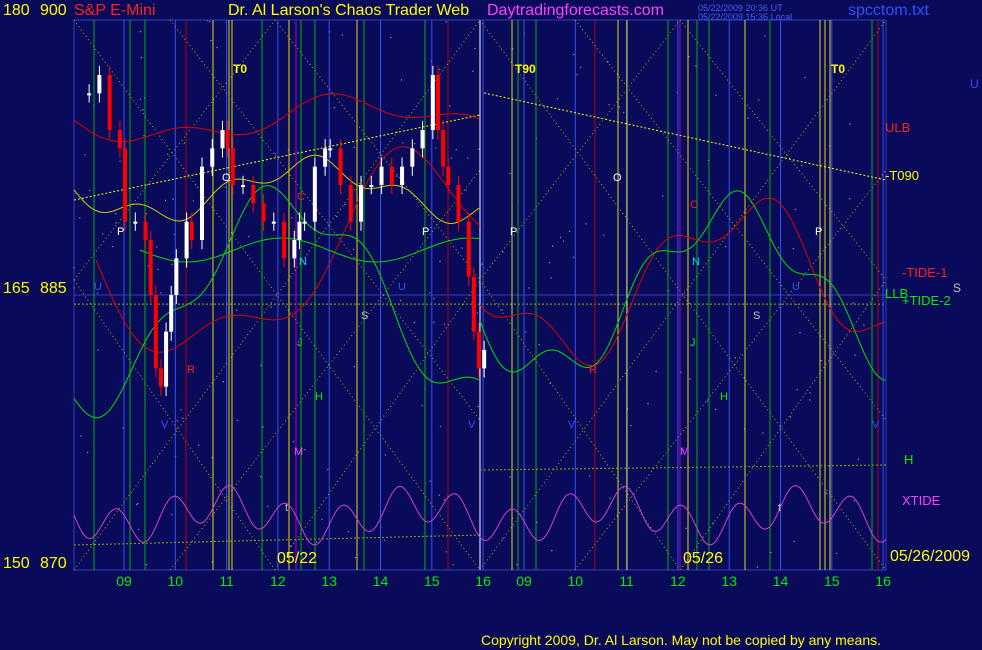 This screenshot has height=650, width=982. What do you see at coordinates (115, 10) in the screenshot?
I see `instrument-title: S&P E-Mini` at bounding box center [115, 10].